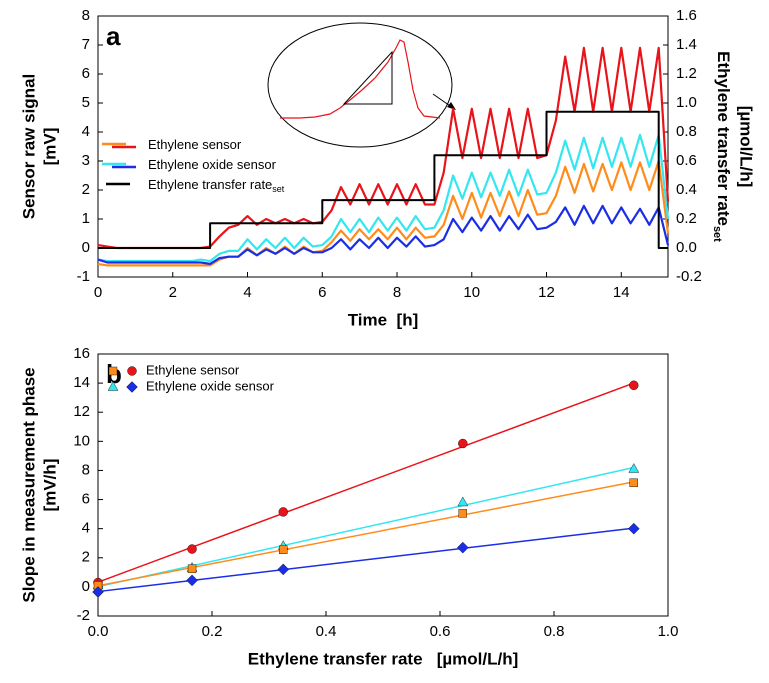 The width and height of the screenshot is (769, 683). I want to click on legend-text: Ethylene transfer rate, so click(210, 184).